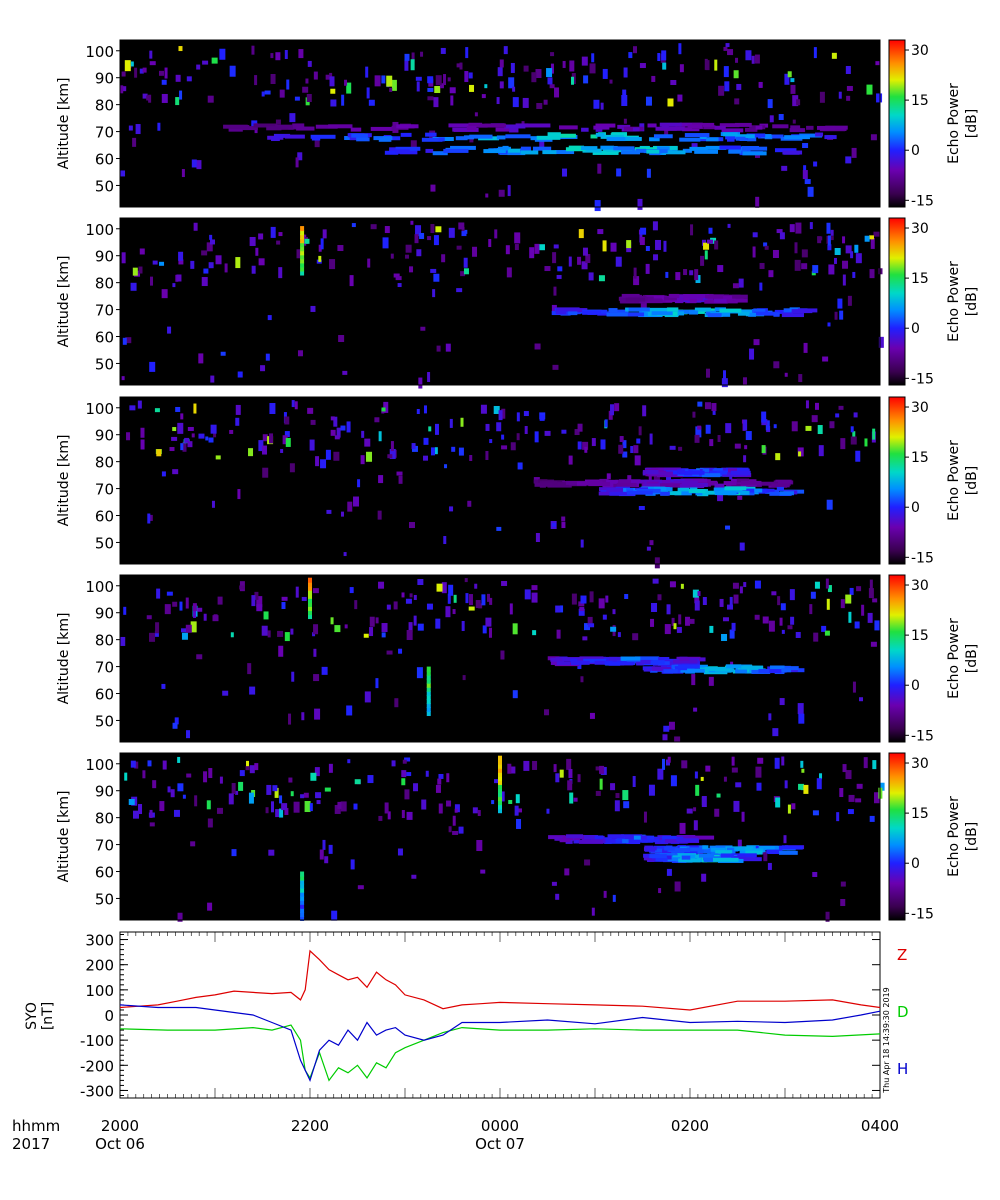  What do you see at coordinates (500, 660) in the screenshot?
I see `heatmap-speckle` at bounding box center [500, 660].